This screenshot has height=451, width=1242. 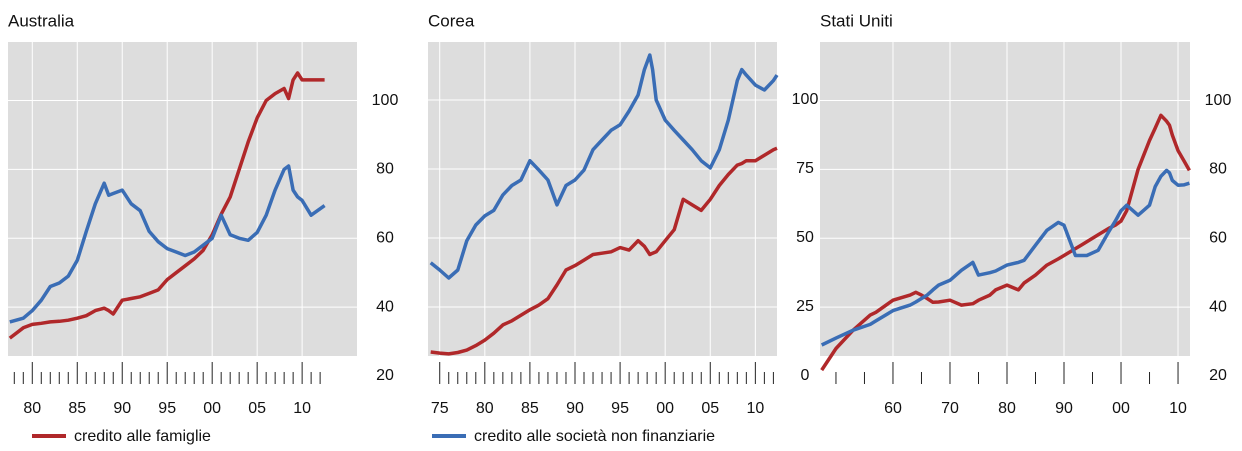 I want to click on y-tick-label: 75, so click(x=805, y=168).